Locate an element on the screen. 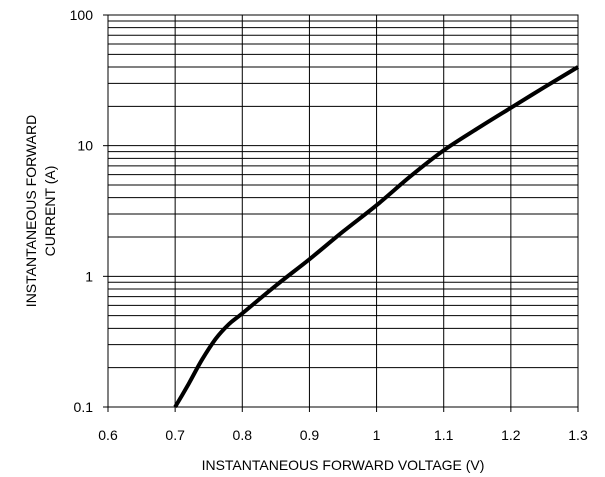 This screenshot has width=605, height=477. y-axis-ticks: 0.1 1 10 100 is located at coordinates (89, 211).